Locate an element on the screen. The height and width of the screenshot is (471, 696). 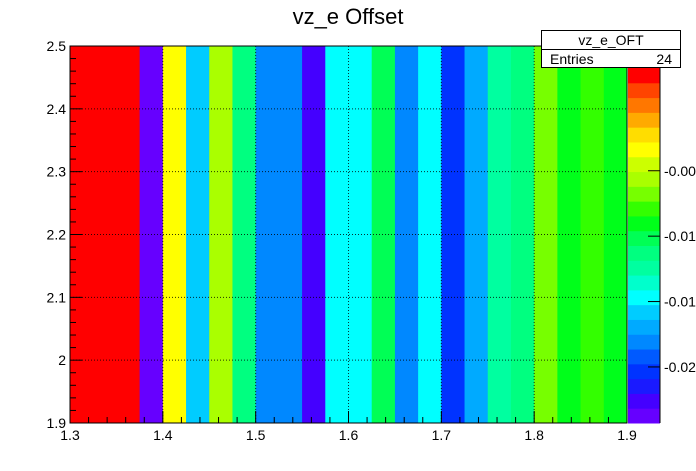
stats-box-title: vz_e_OFT is located at coordinates (611, 40).